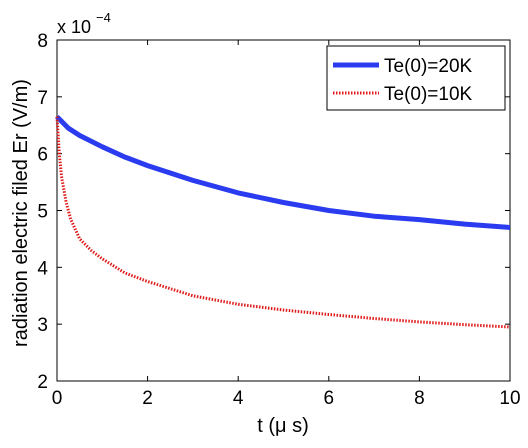 The image size is (528, 448). Describe the element at coordinates (238, 398) in the screenshot. I see `x-tick-label: 4` at that location.